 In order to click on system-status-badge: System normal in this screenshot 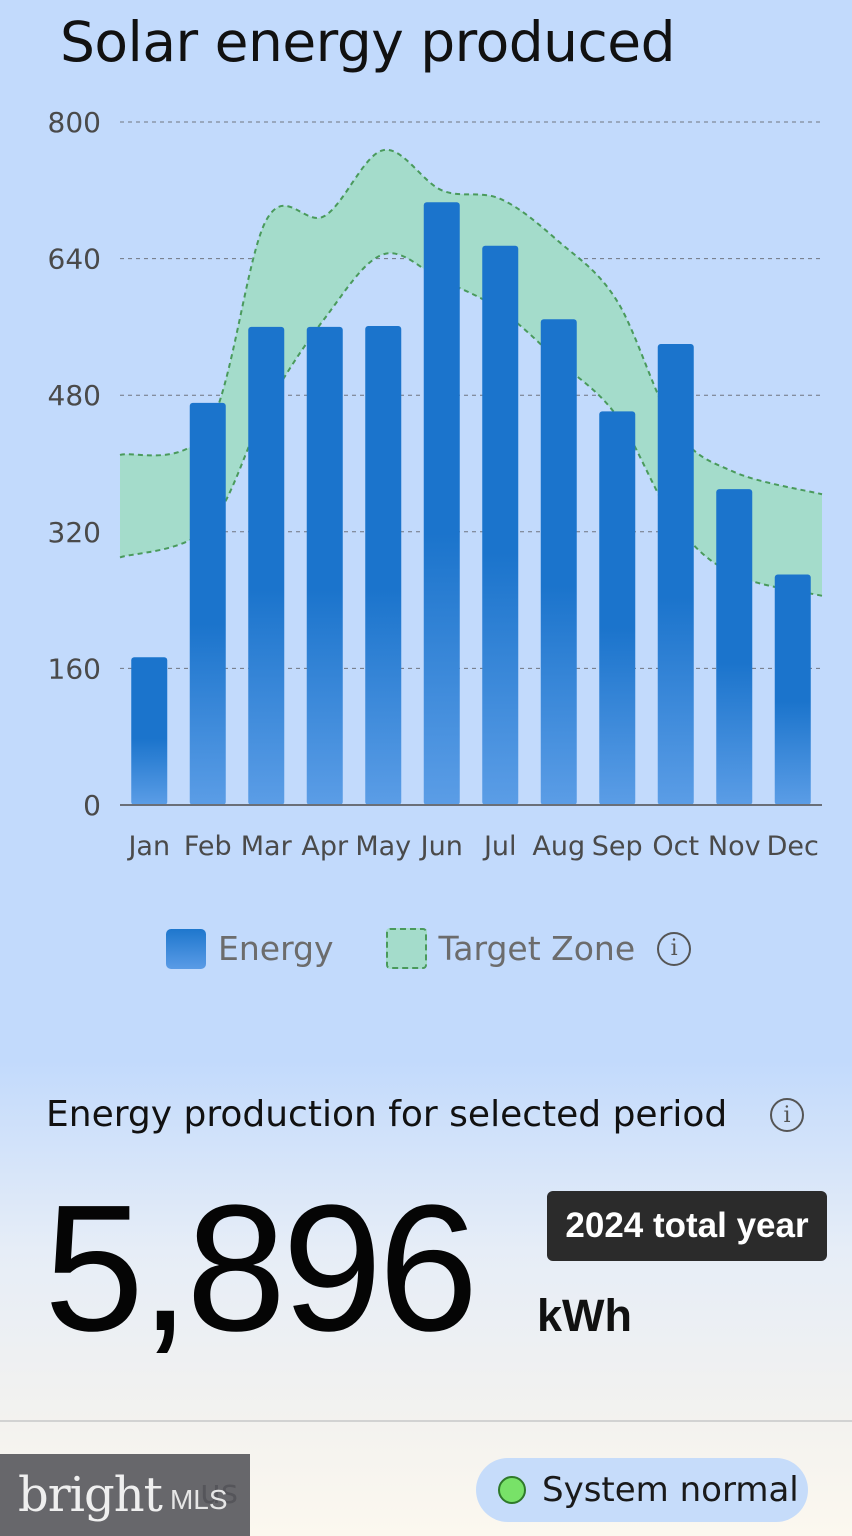, I will do `click(642, 1490)`.